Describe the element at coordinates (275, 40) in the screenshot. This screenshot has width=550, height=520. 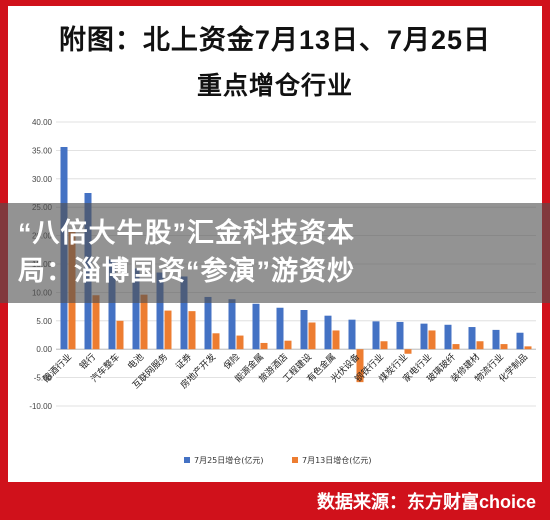
I see `chart-title: 附图：北上资金7月13日、7月25日` at that location.